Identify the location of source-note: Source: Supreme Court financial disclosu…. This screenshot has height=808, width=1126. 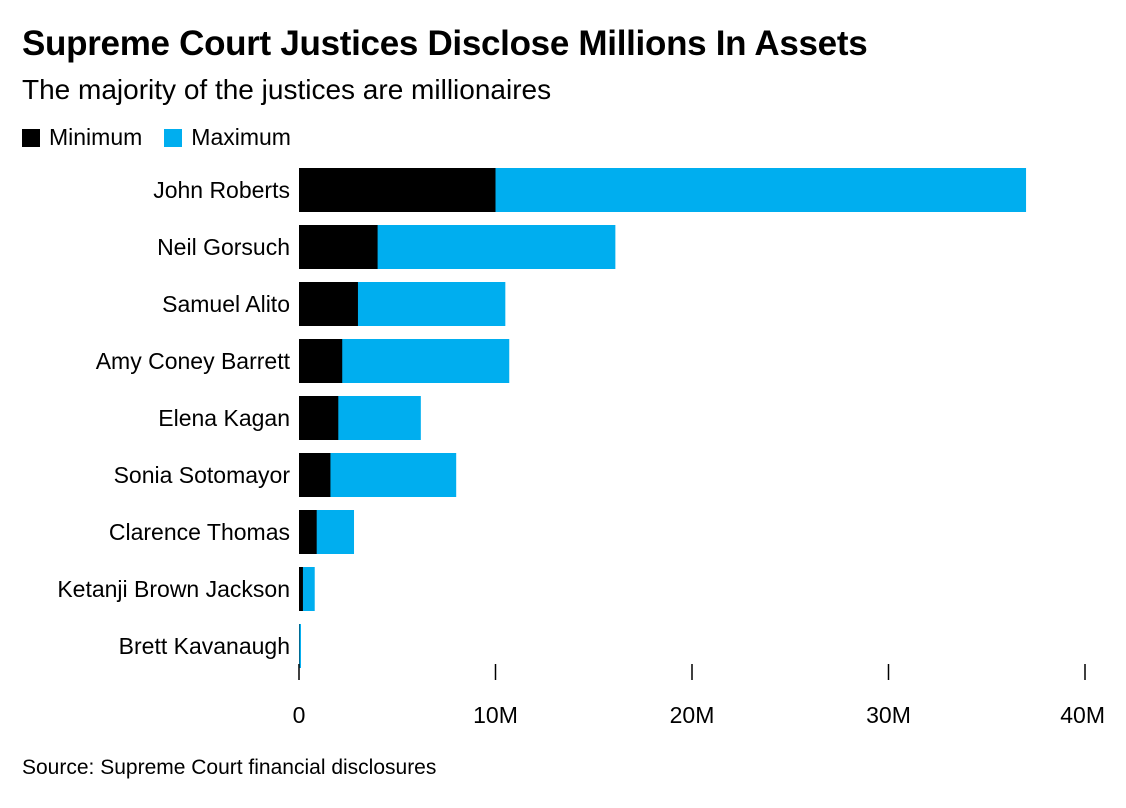
(229, 767).